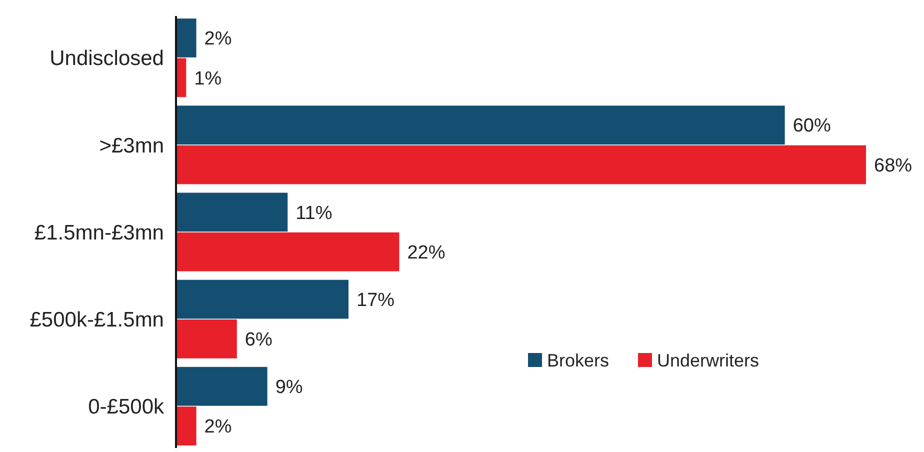  Describe the element at coordinates (289, 387) in the screenshot. I see `data-label: 9%` at that location.